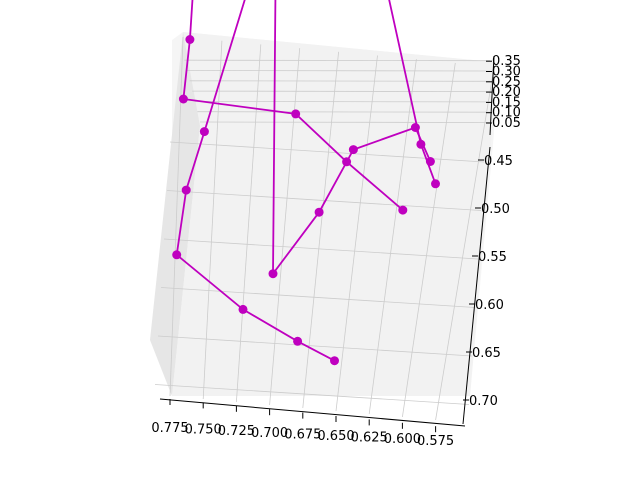 The height and width of the screenshot is (480, 640). Describe the element at coordinates (483, 401) in the screenshot. I see `y-tick-label: 0.70` at that location.